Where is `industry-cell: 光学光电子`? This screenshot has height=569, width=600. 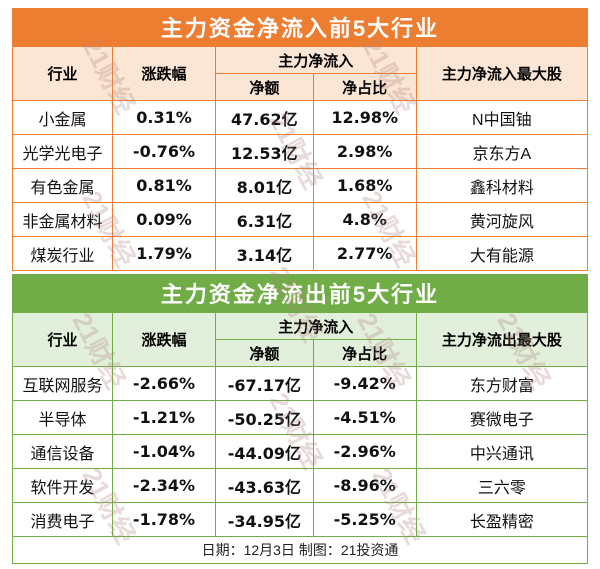
industry-cell: 光学光电子 is located at coordinates (62, 151).